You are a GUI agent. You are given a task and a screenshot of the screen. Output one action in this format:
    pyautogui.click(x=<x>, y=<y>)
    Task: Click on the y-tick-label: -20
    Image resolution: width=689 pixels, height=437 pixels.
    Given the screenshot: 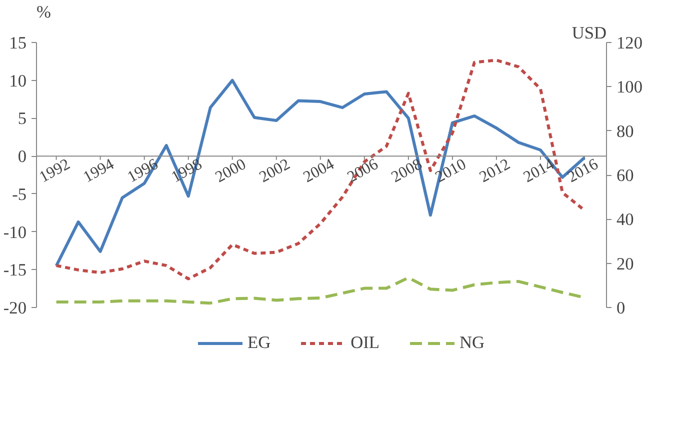 What is the action you would take?
    pyautogui.click(x=15, y=308)
    